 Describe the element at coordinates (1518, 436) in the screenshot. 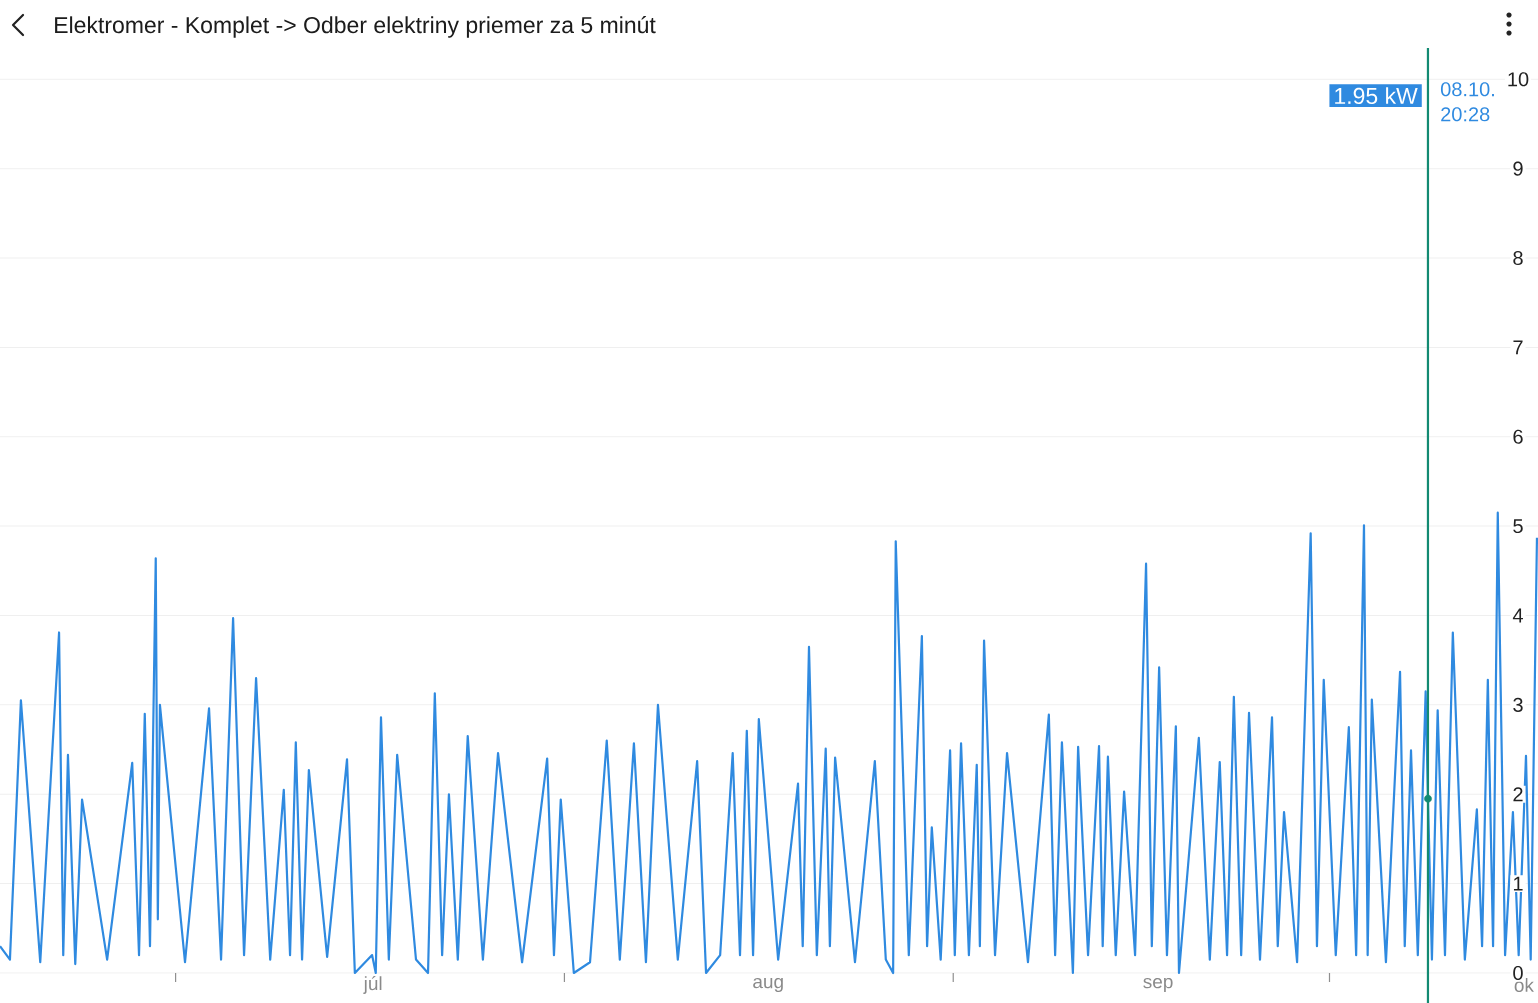

I see `y-tick-label: 6` at that location.